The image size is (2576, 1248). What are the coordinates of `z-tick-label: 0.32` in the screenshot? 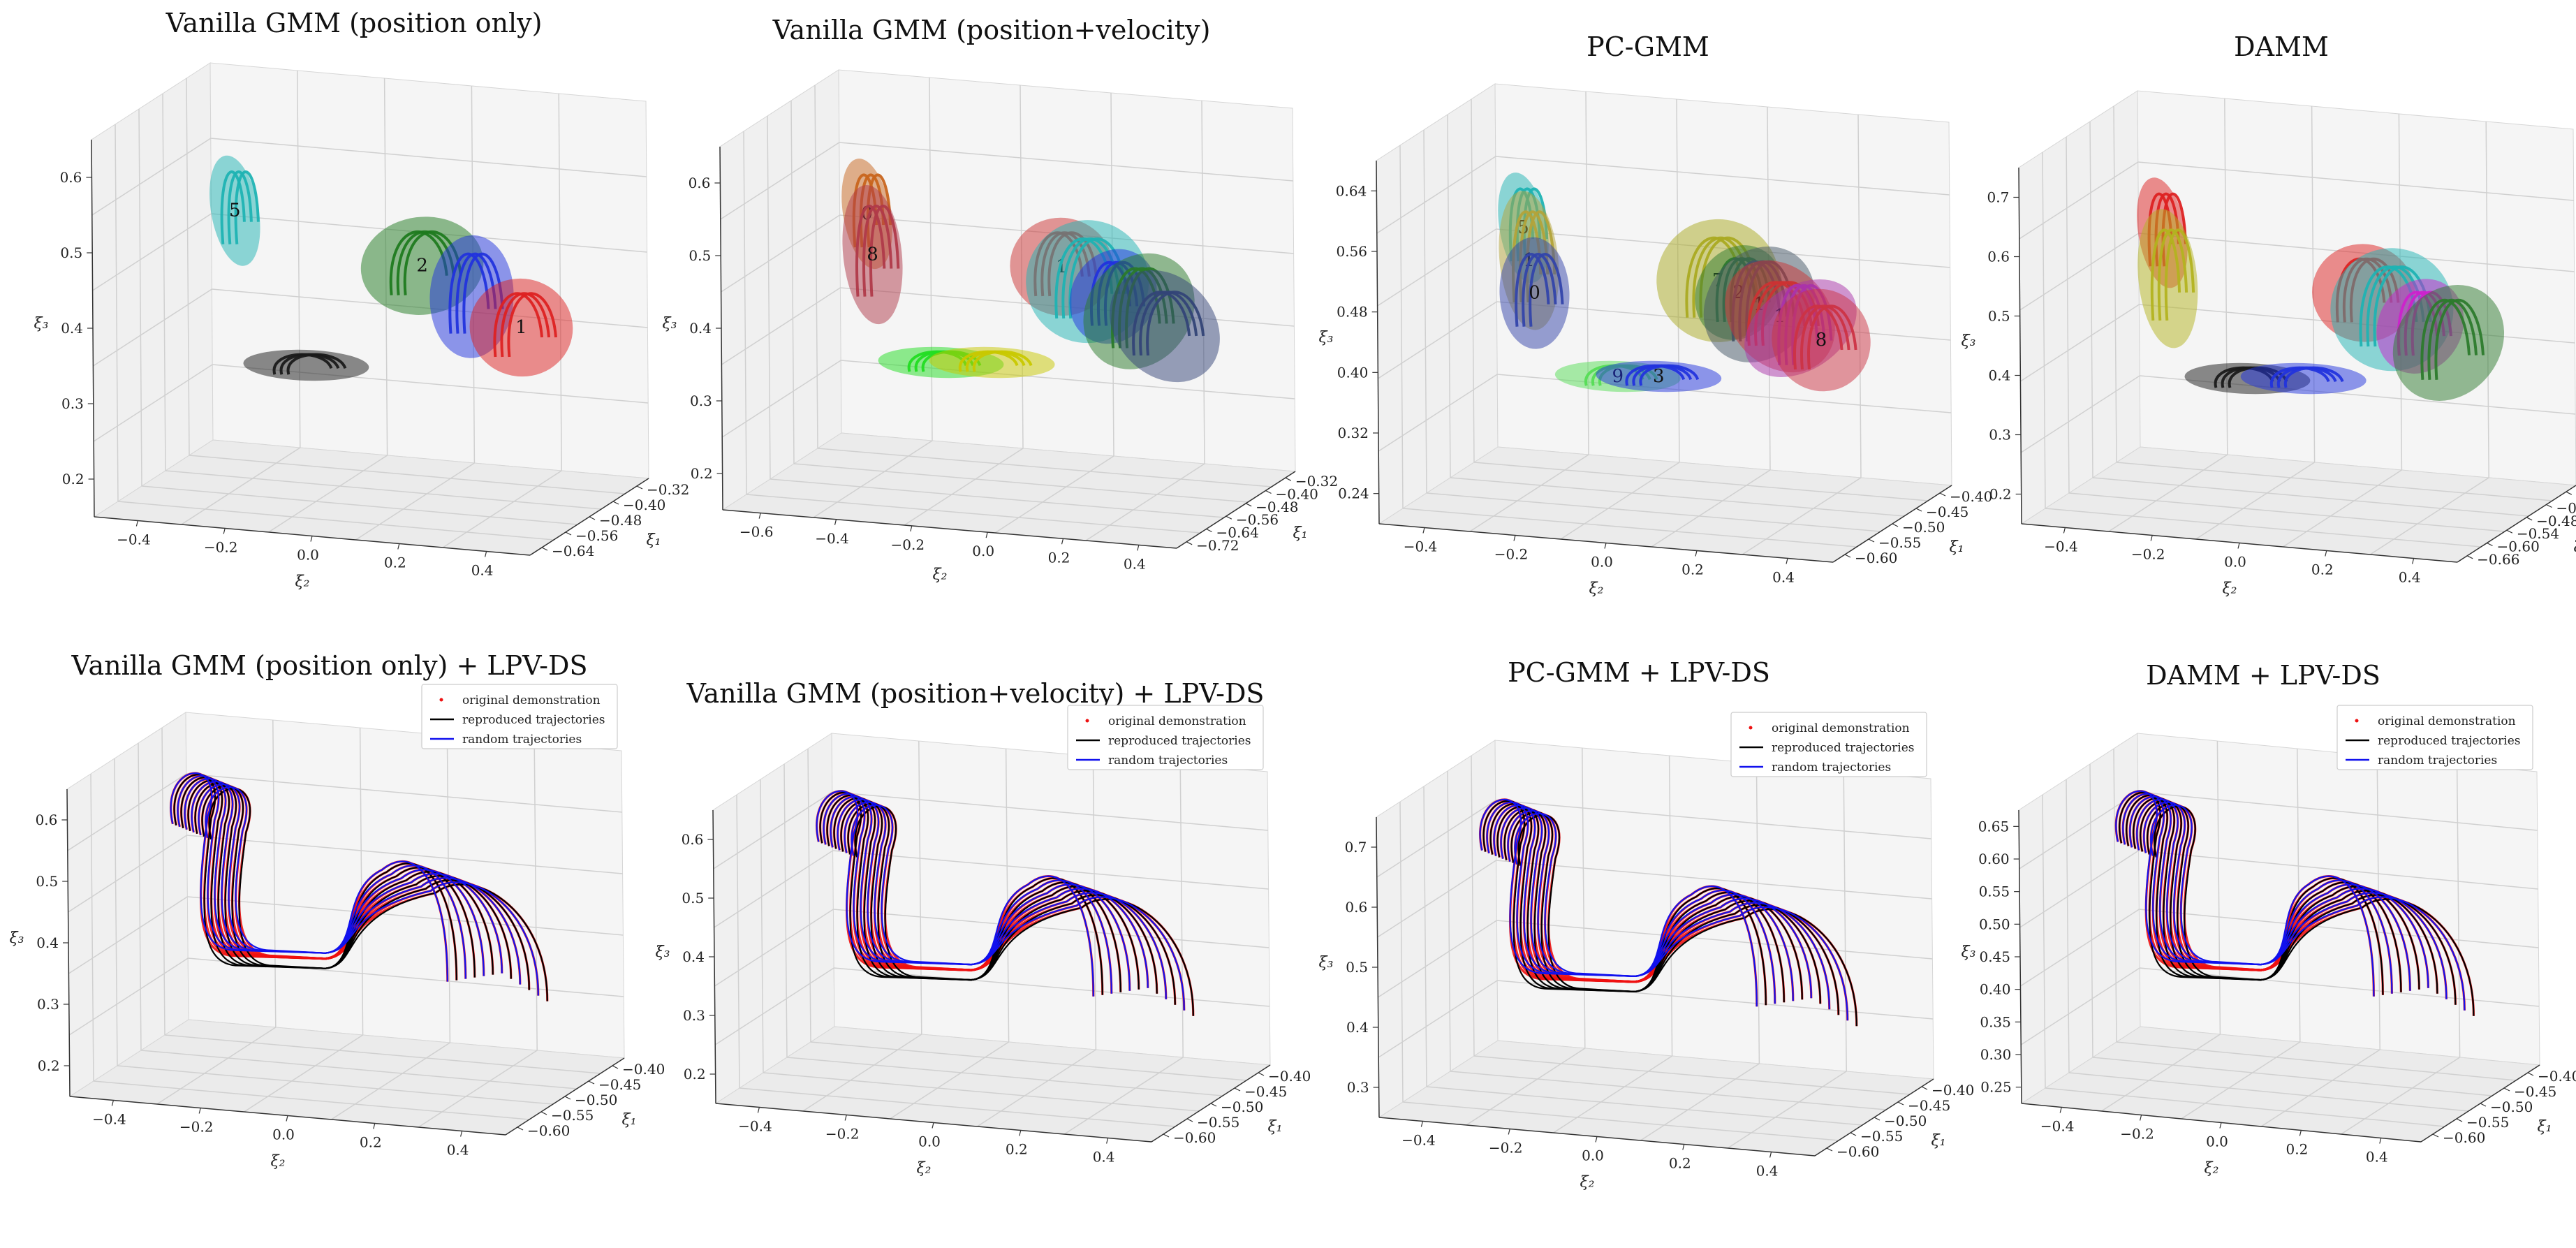 It's located at (1353, 433).